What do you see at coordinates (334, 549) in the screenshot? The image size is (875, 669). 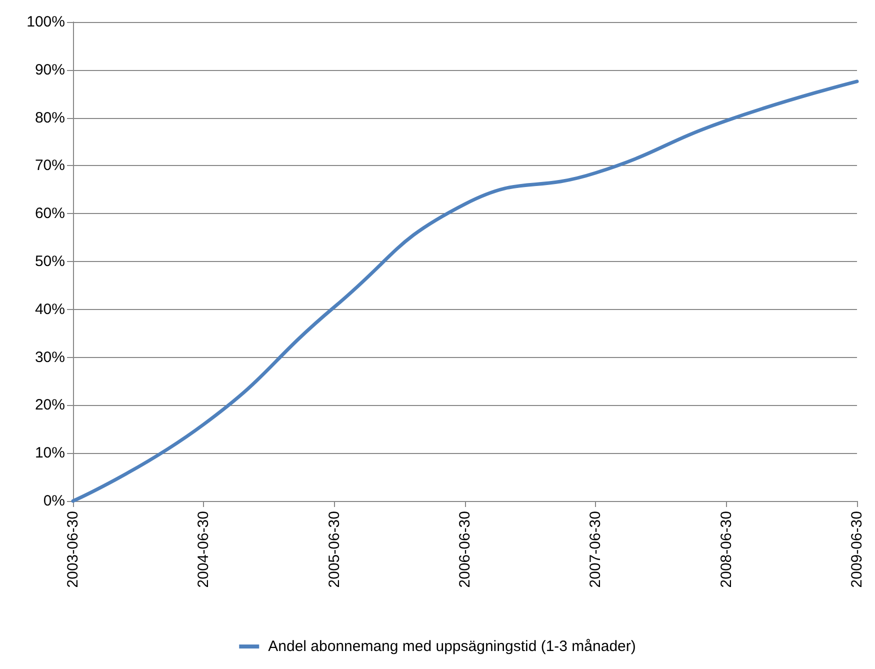 I see `x-tick-label: 2005-06-30` at bounding box center [334, 549].